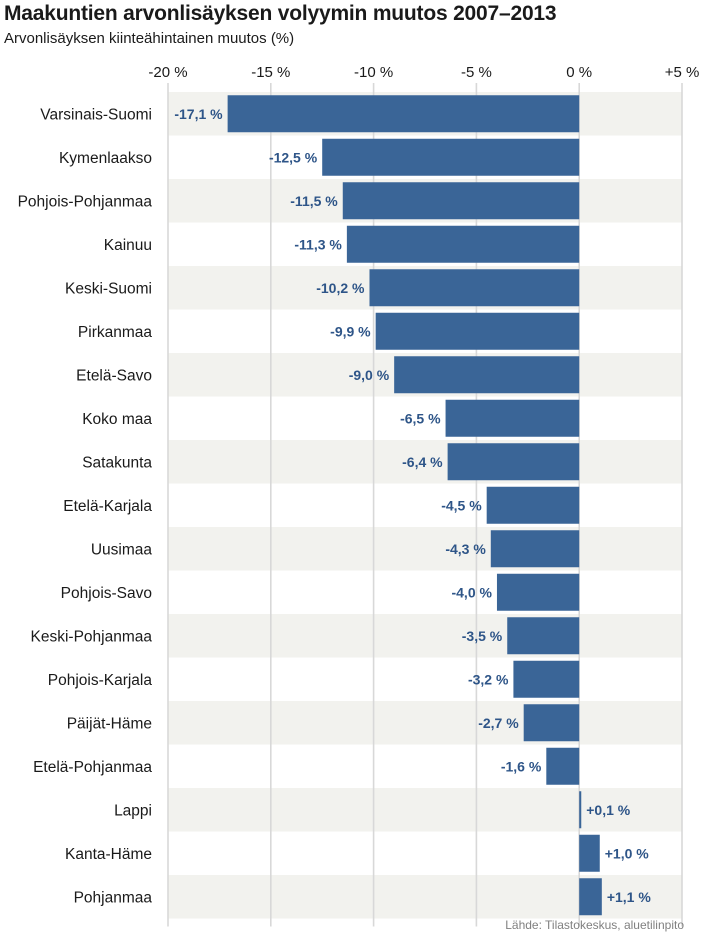 This screenshot has width=702, height=938. What do you see at coordinates (420, 418) in the screenshot?
I see `data-label: -6,5 %` at bounding box center [420, 418].